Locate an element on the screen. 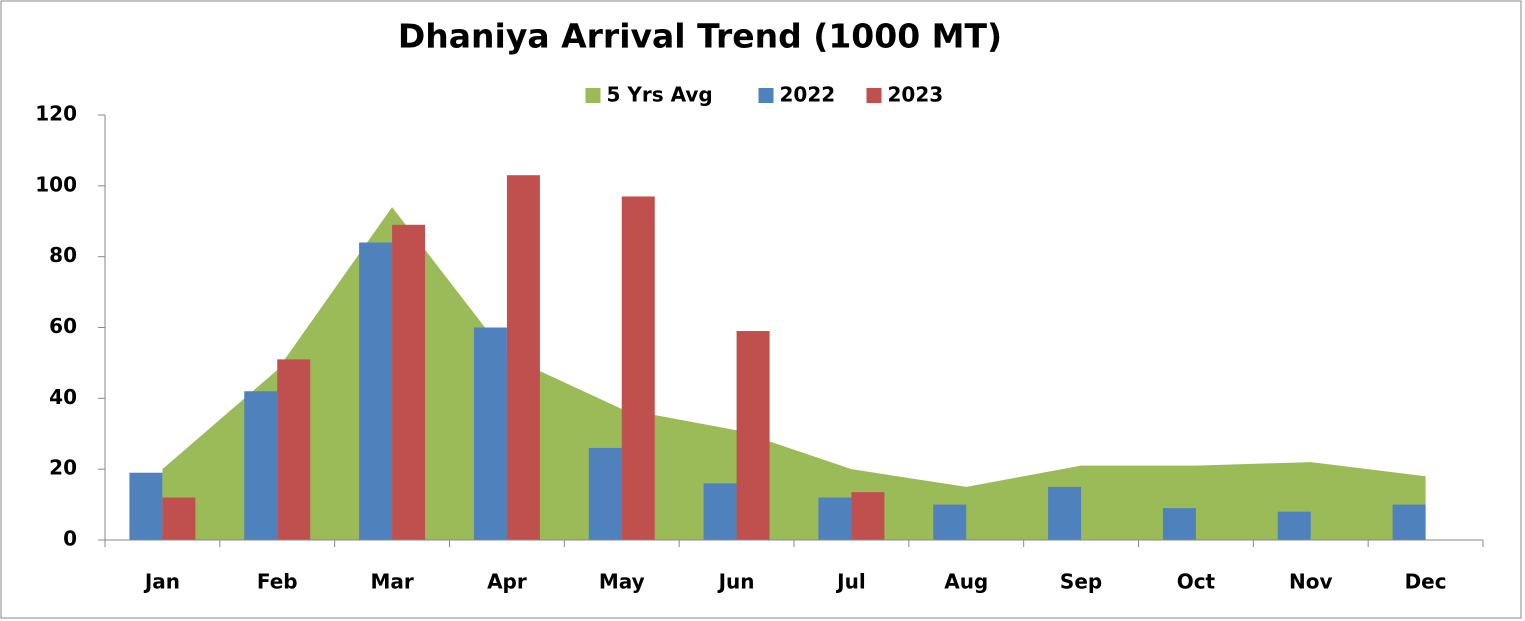  x-tick-label: Apr is located at coordinates (507, 582).